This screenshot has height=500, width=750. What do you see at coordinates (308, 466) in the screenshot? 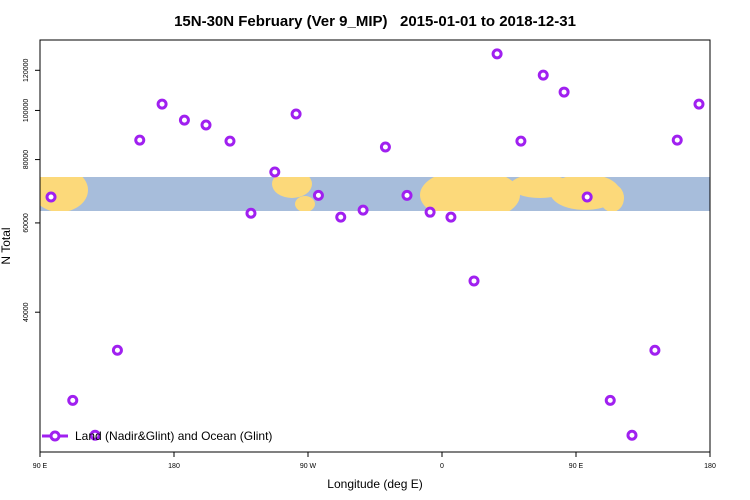
I see `x-tick-label: 90 W` at bounding box center [308, 466].